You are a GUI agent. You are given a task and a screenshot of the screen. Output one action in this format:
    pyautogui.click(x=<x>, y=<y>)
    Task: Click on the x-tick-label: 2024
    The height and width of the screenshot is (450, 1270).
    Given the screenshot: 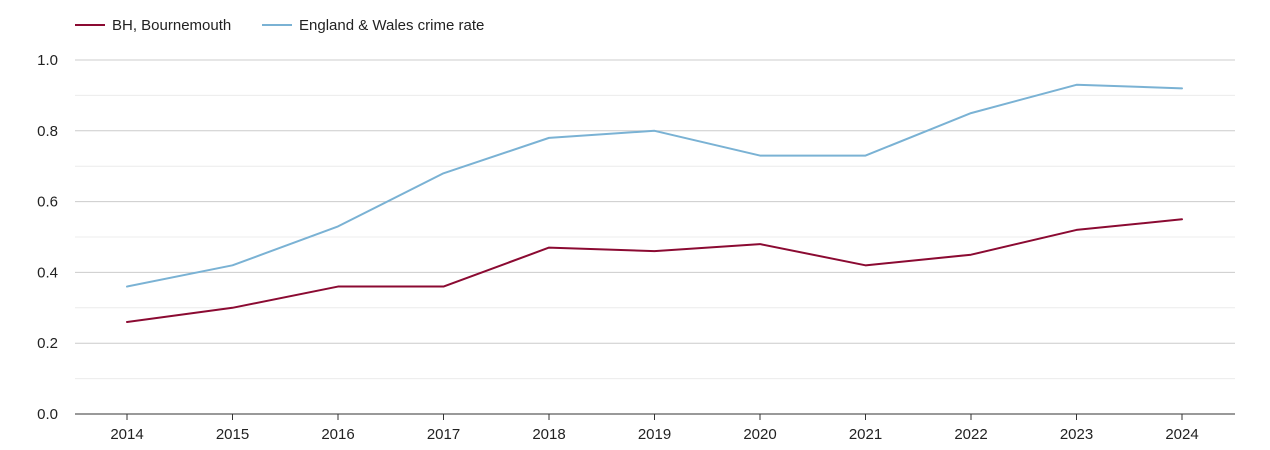 What is the action you would take?
    pyautogui.click(x=1181, y=434)
    